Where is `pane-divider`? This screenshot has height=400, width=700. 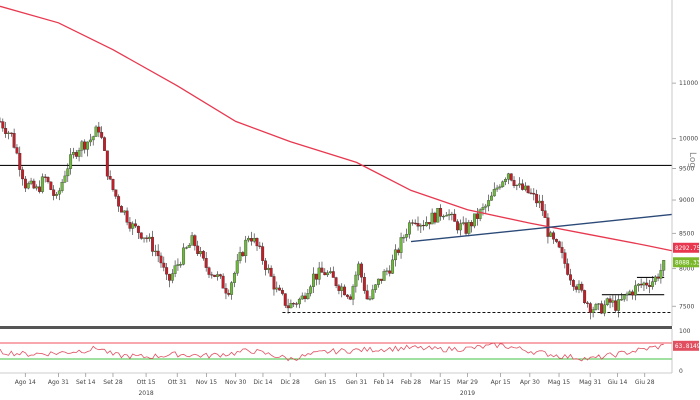
pane-divider is located at coordinates (336, 327).